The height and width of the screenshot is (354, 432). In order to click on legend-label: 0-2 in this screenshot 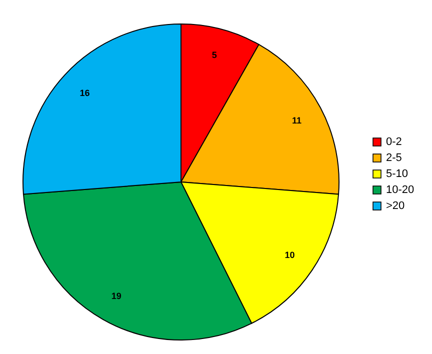, I will do `click(394, 142)`.